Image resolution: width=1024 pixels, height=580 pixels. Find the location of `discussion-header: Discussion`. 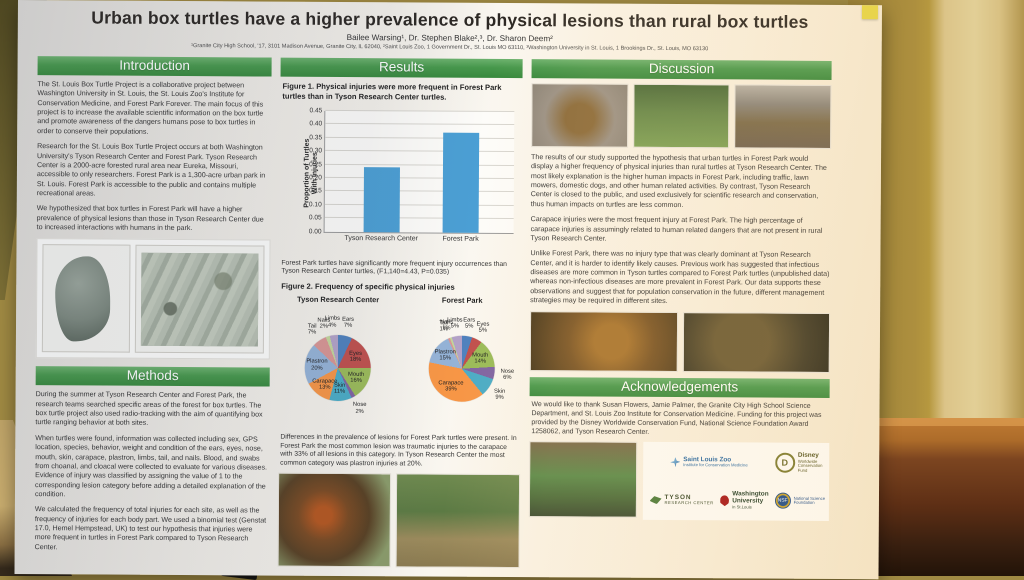

discussion-header: Discussion is located at coordinates (681, 69).